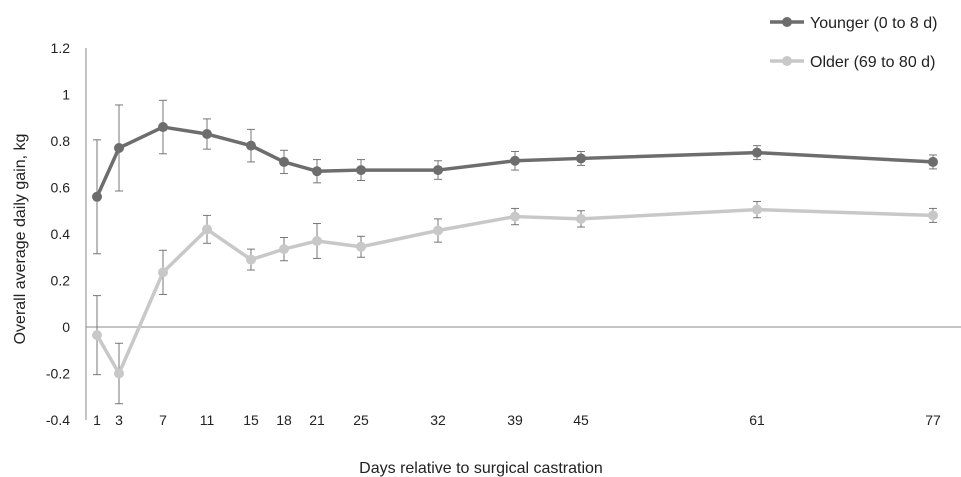 The width and height of the screenshot is (961, 477). What do you see at coordinates (361, 420) in the screenshot?
I see `x-tick-label: 25` at bounding box center [361, 420].